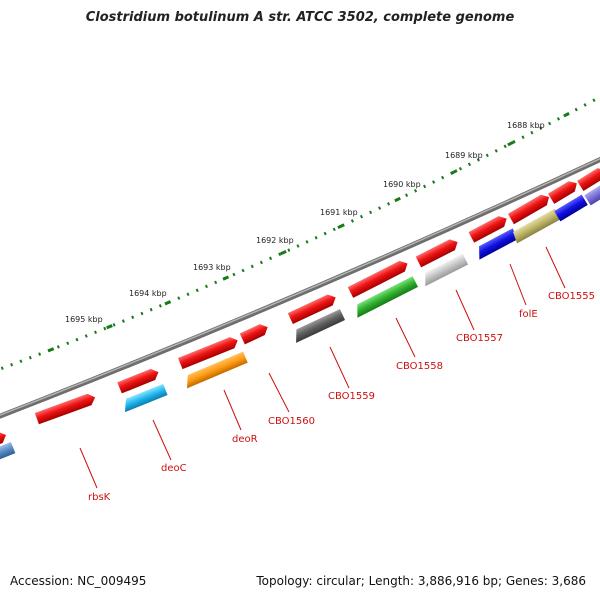  What do you see at coordinates (279, 392) in the screenshot?
I see `leader-CBO1560` at bounding box center [279, 392].